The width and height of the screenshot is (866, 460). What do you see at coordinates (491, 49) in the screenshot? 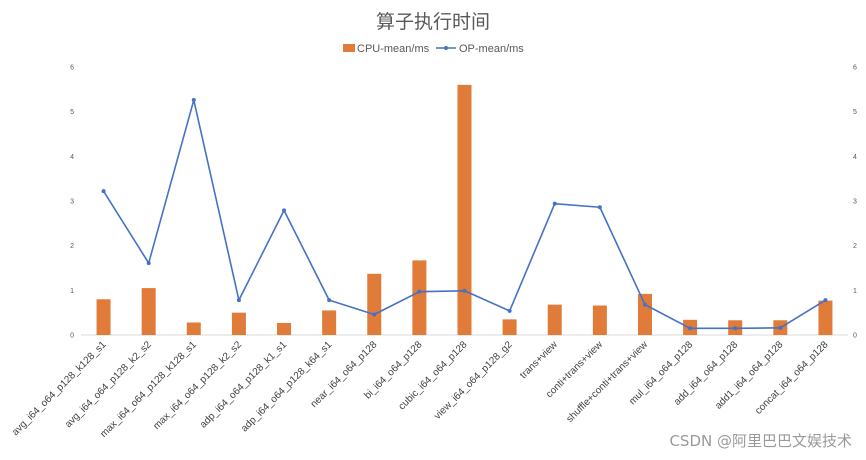
I see `legend-label-op: OP-mean/ms` at bounding box center [491, 49].